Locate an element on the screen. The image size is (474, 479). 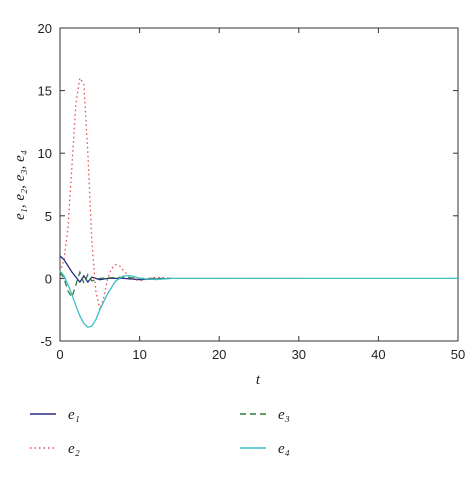
y-tick-label: 10 is located at coordinates (45, 153).